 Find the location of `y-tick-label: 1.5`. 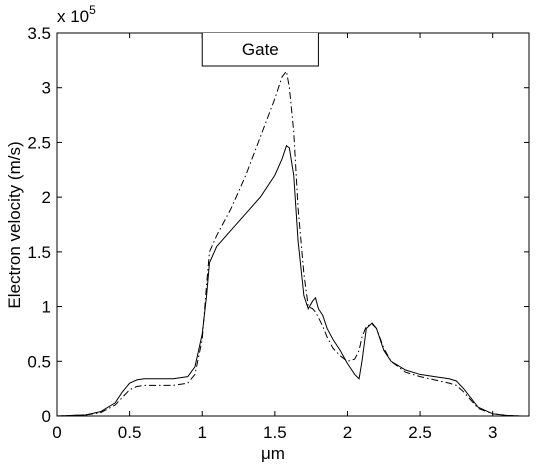

y-tick-label: 1.5 is located at coordinates (39, 252).